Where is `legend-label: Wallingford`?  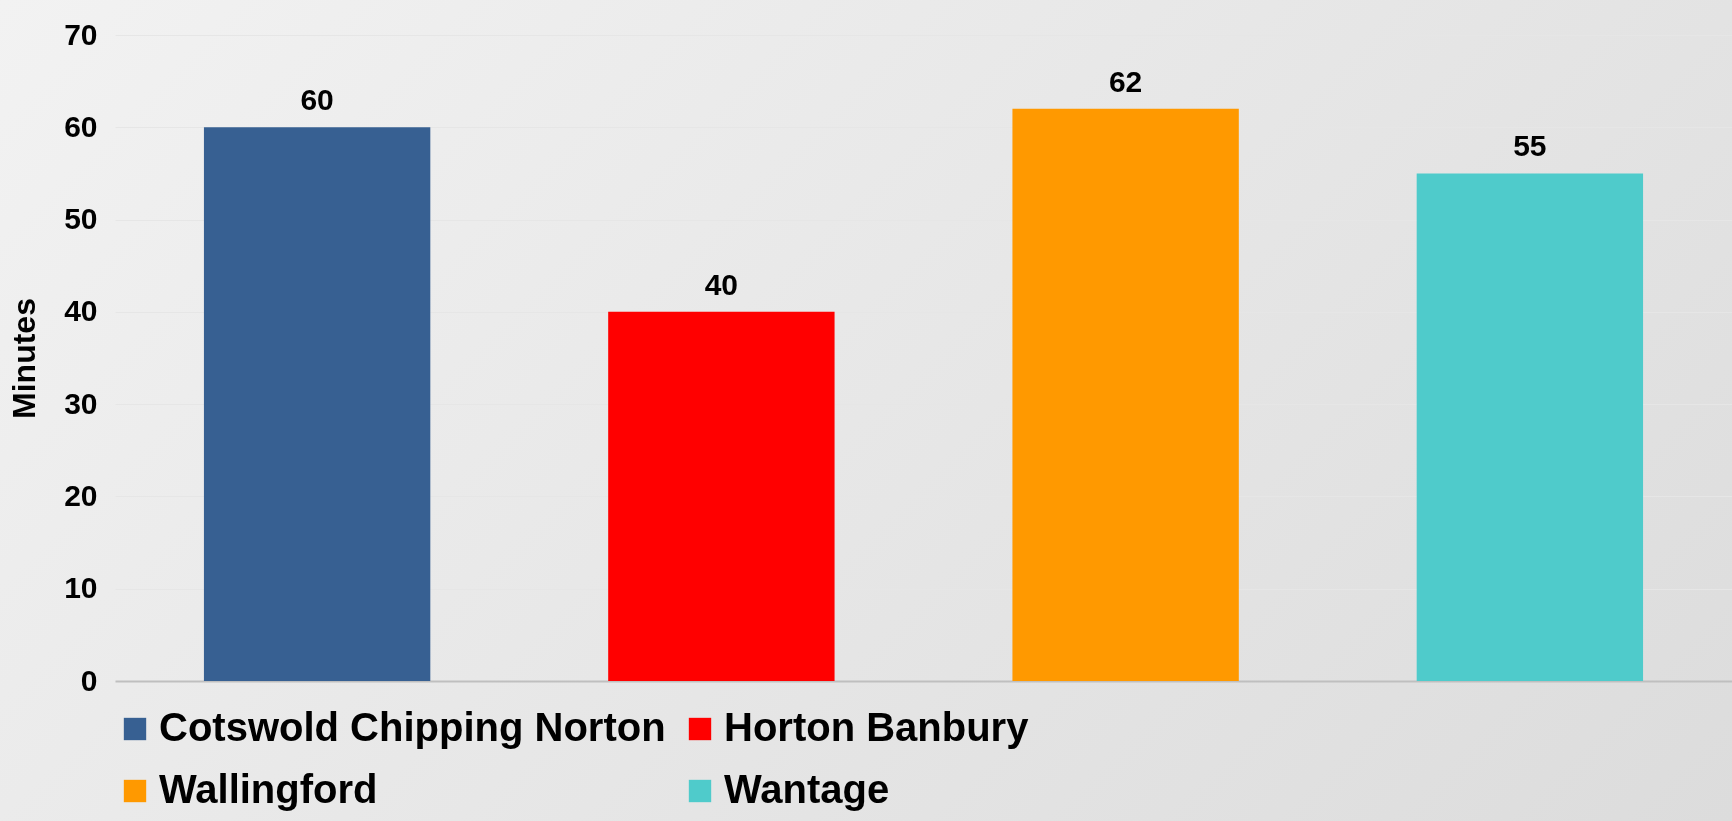 legend-label: Wallingford is located at coordinates (268, 789).